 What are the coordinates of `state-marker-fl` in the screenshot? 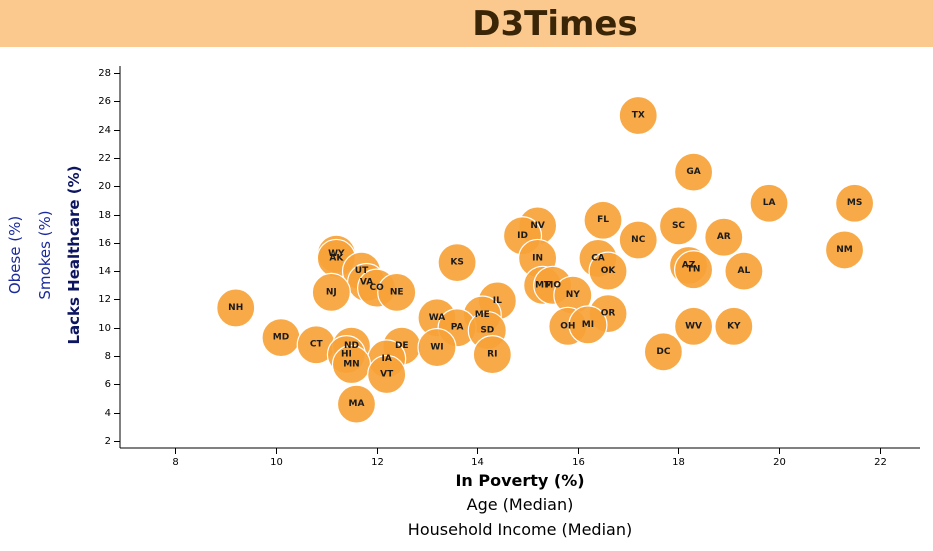 It's located at (603, 220).